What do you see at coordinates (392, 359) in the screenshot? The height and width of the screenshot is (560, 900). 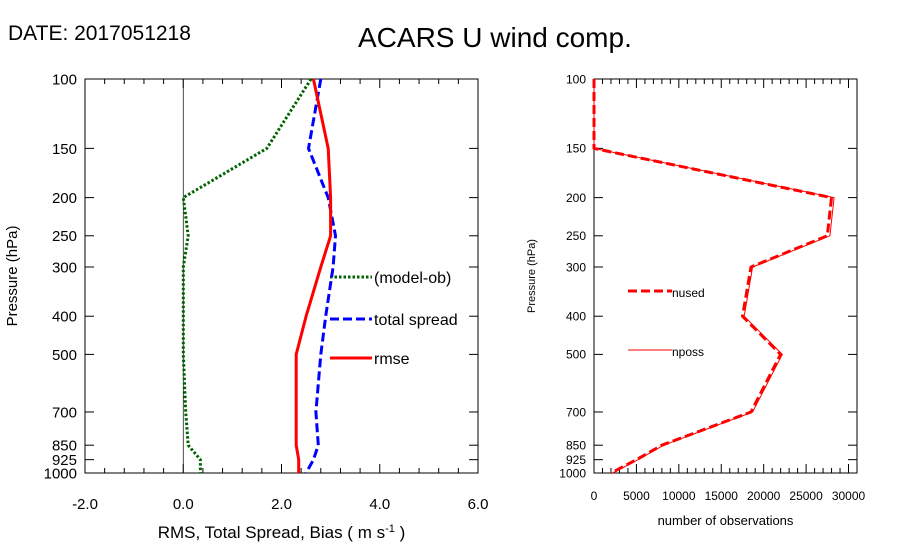 I see `legend-label: rmse` at bounding box center [392, 359].